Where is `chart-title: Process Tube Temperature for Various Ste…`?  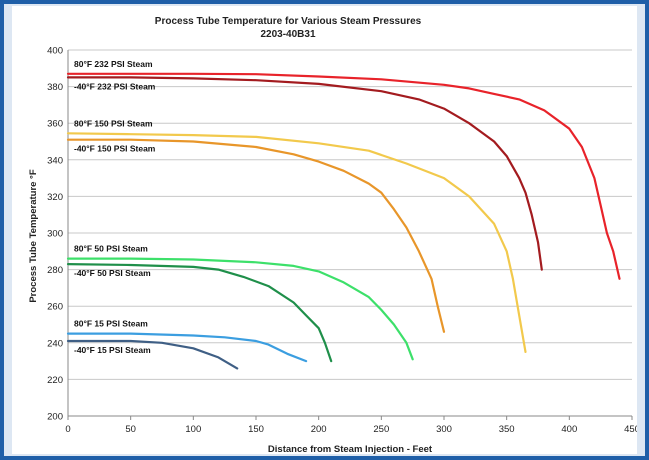 chart-title: Process Tube Temperature for Various Ste… is located at coordinates (288, 21).